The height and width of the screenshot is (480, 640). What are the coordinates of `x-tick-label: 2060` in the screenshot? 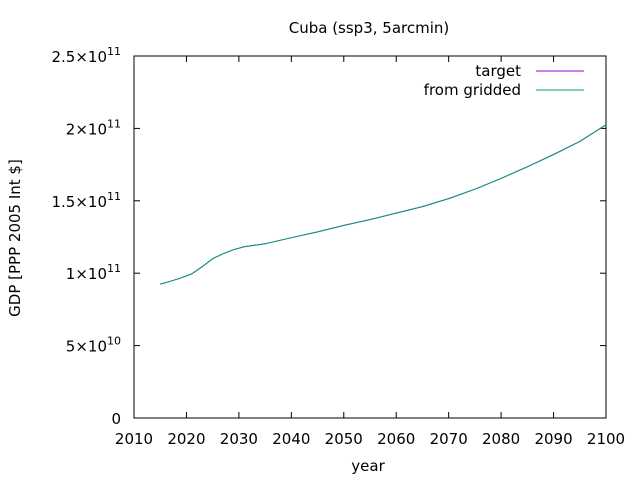 It's located at (396, 439).